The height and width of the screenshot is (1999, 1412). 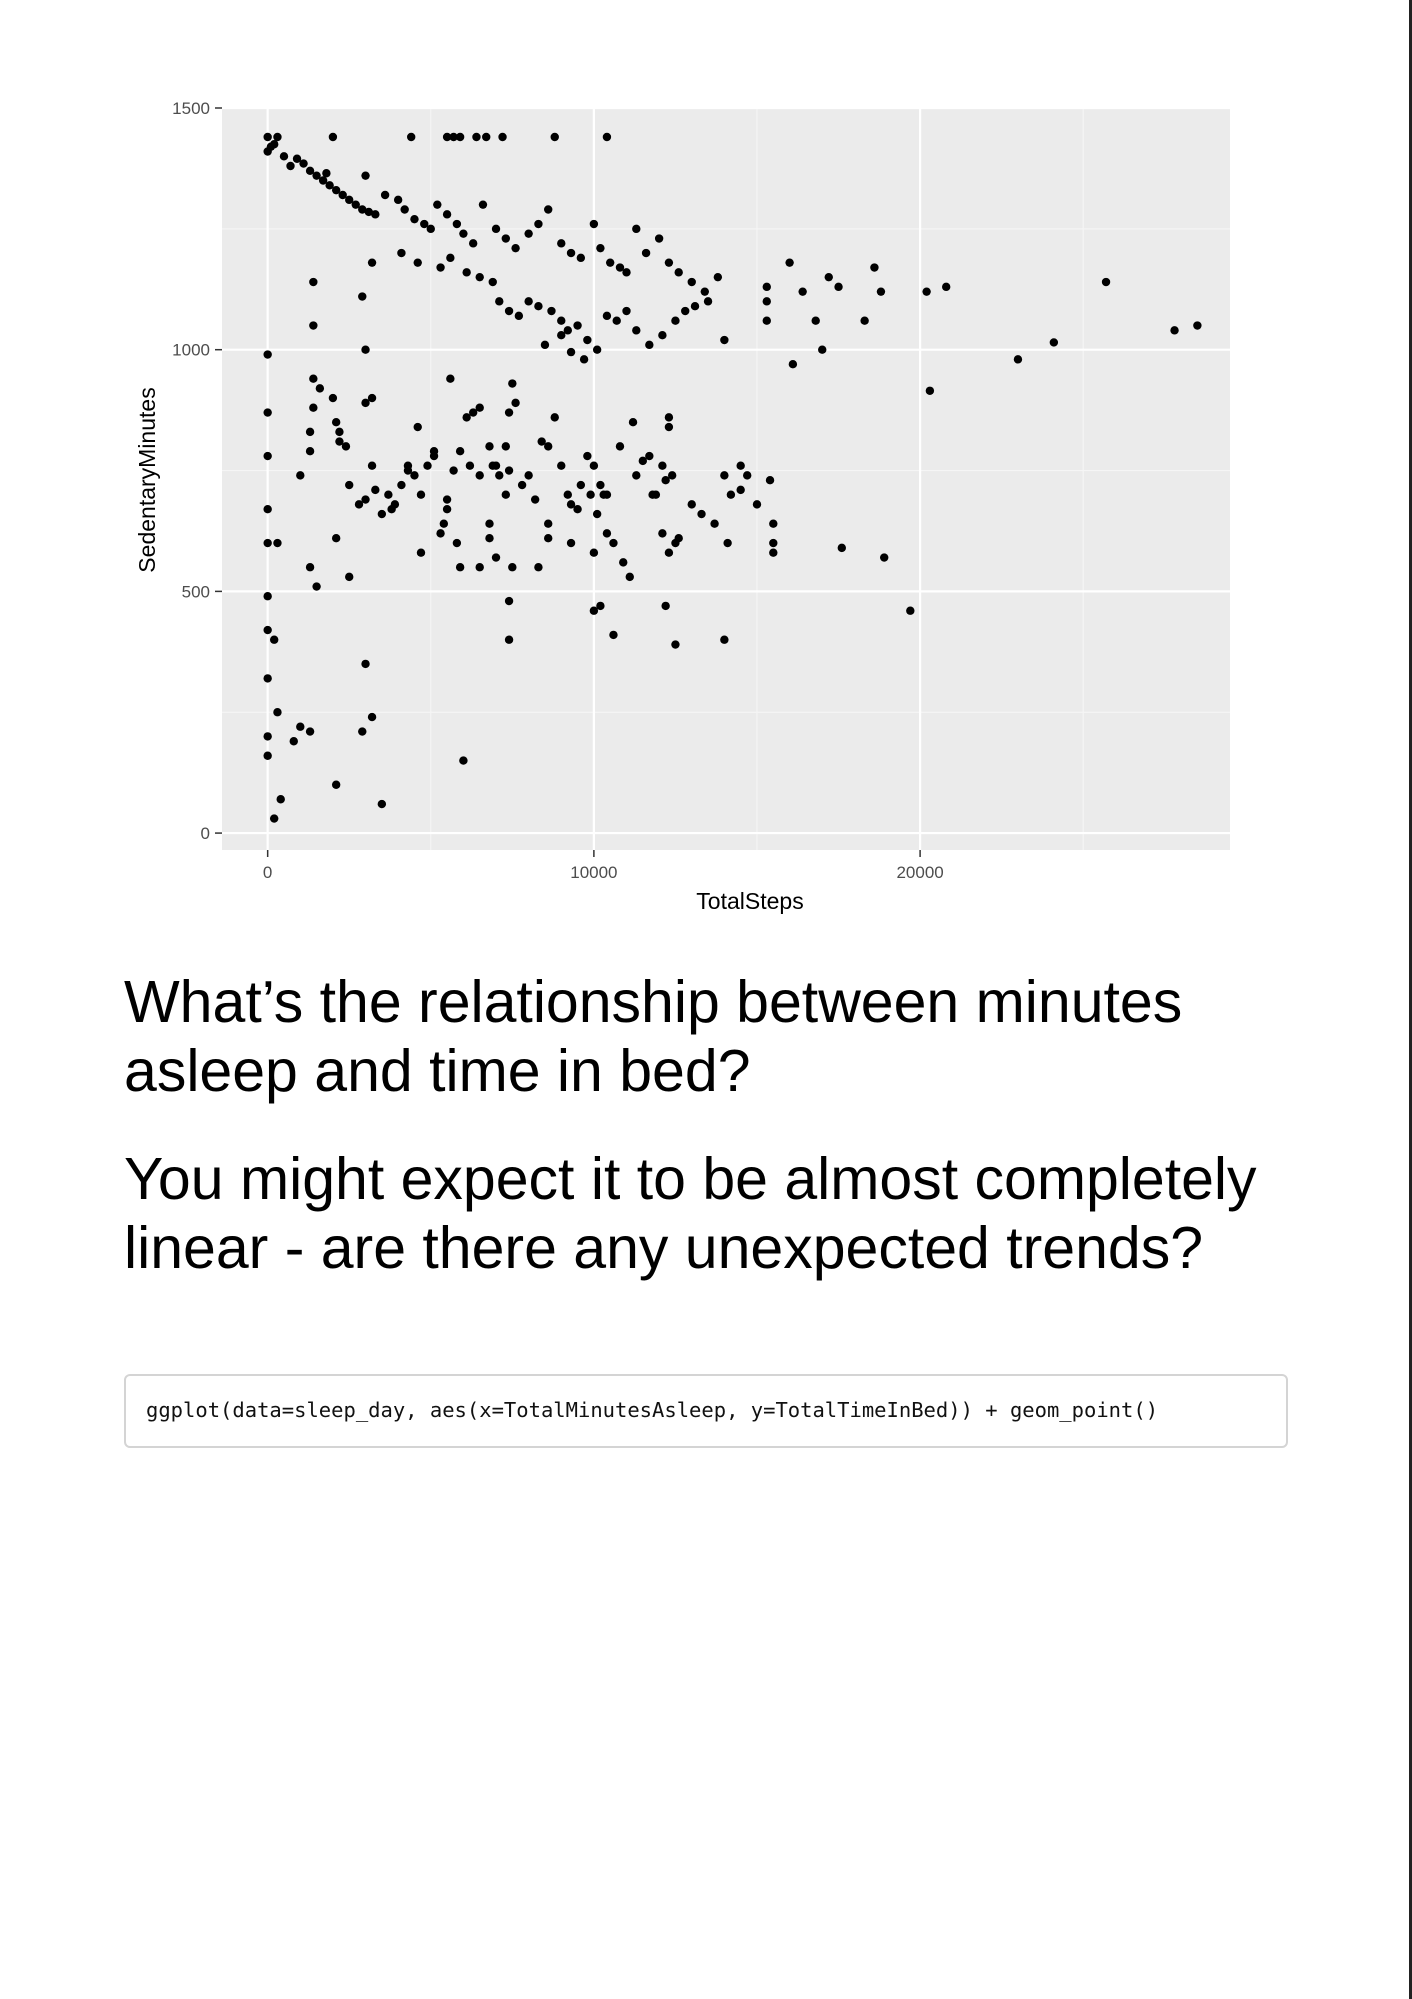 I want to click on x-tick-label: 0, so click(x=267, y=872).